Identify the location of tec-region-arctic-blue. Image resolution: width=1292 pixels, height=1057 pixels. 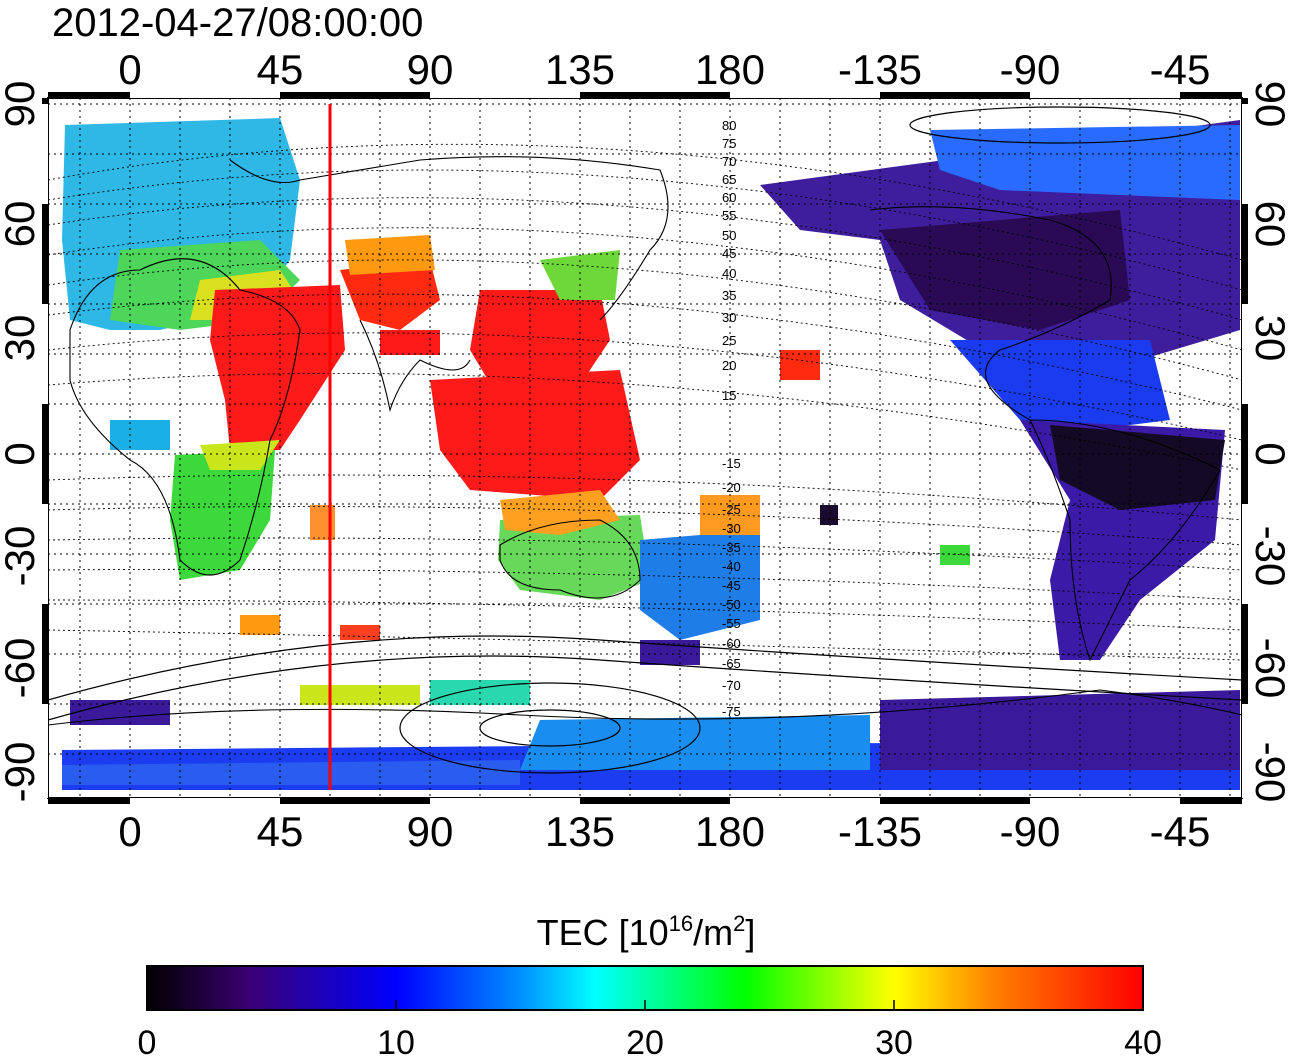
(1085, 162).